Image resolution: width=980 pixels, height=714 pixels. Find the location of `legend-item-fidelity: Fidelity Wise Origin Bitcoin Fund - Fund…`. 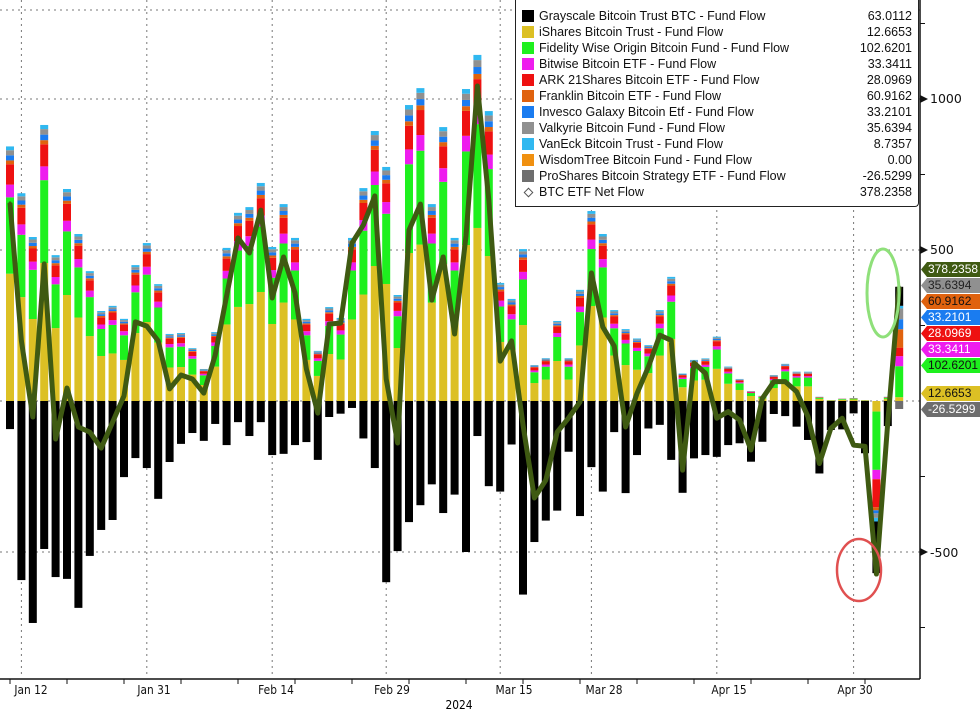

legend-item-fidelity: Fidelity Wise Origin Bitcoin Fund - Fund… is located at coordinates (717, 48).